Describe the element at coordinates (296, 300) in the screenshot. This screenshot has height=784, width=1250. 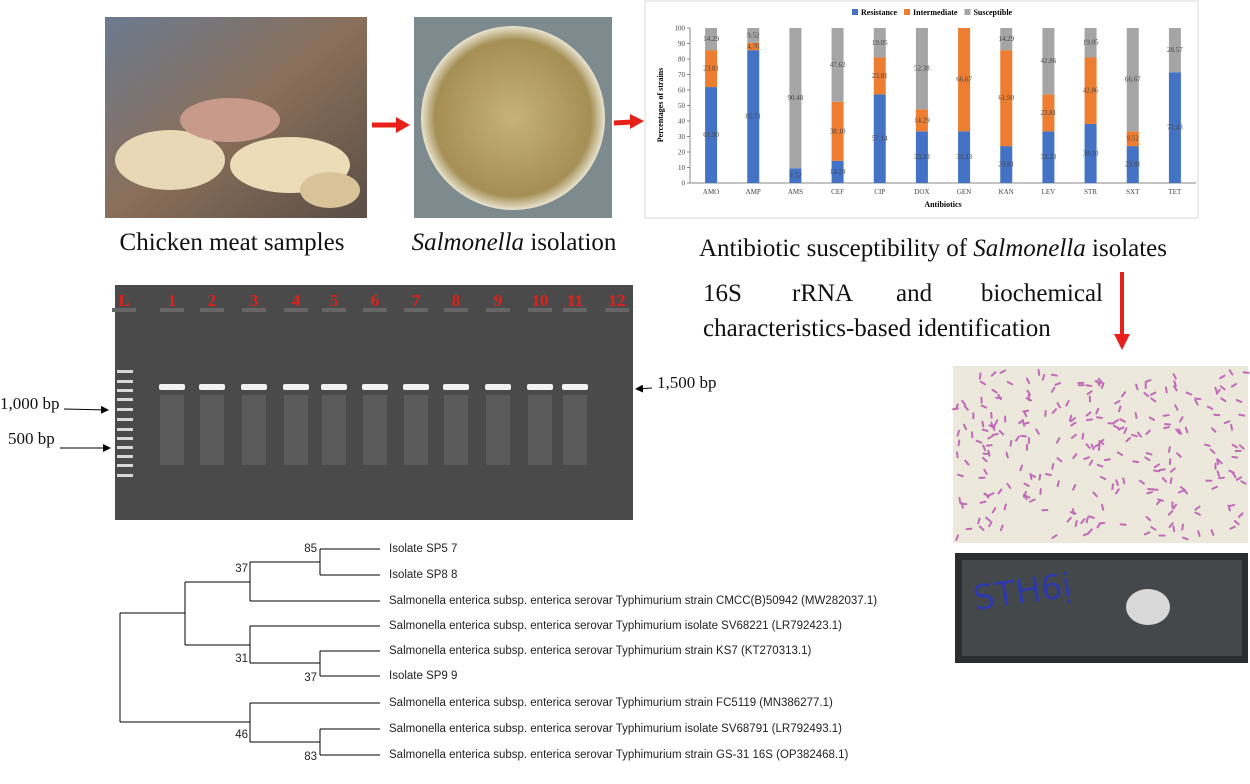
I see `lane-label: 4` at that location.